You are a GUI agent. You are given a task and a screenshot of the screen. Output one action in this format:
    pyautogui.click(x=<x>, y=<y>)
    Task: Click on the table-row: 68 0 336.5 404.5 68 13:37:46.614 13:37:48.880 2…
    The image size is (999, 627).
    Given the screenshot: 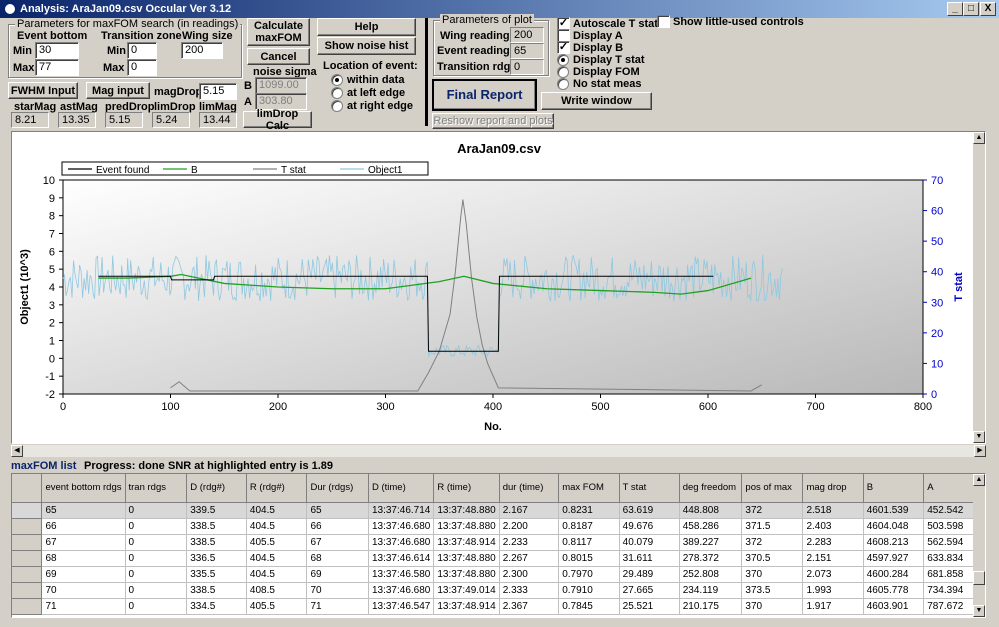 What is the action you would take?
    pyautogui.click(x=498, y=558)
    